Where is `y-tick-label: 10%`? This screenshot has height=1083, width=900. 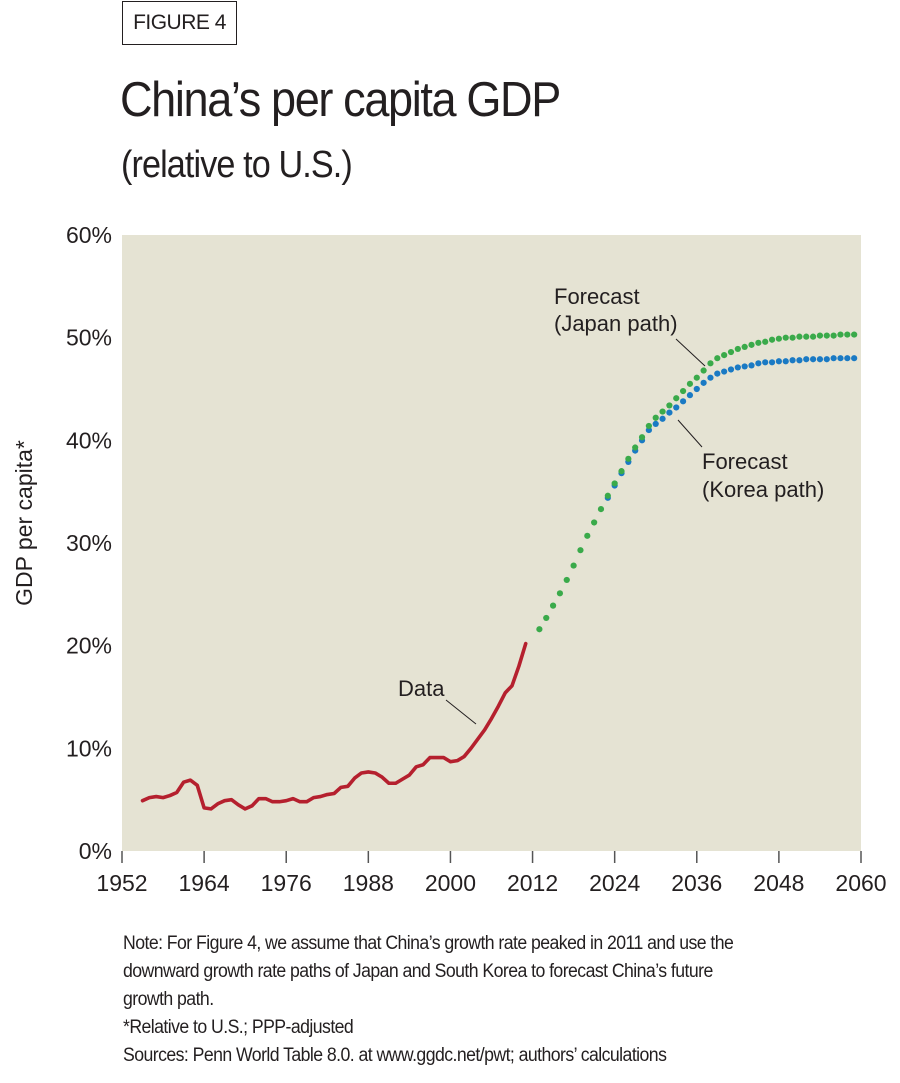
y-tick-label: 10% is located at coordinates (89, 748).